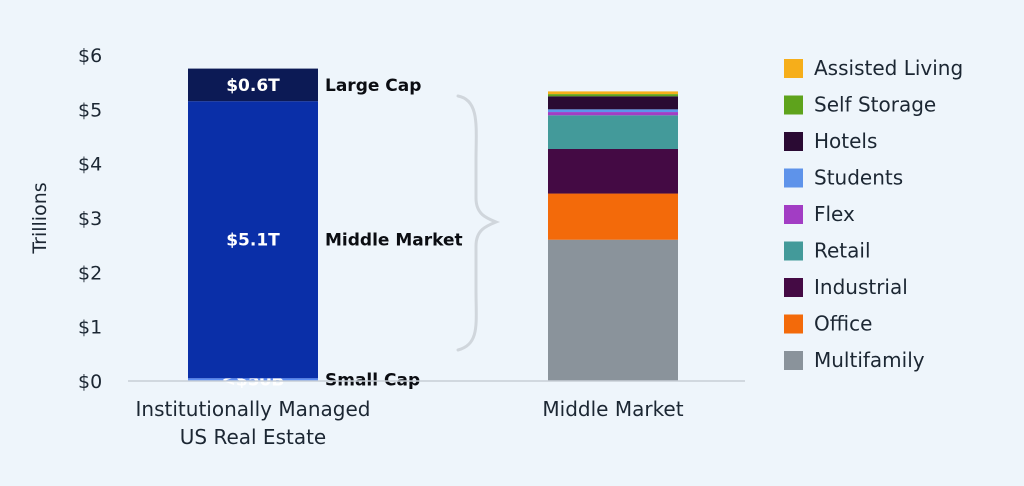 The height and width of the screenshot is (486, 1024). What do you see at coordinates (90, 165) in the screenshot?
I see `y-tick-label: $4` at bounding box center [90, 165].